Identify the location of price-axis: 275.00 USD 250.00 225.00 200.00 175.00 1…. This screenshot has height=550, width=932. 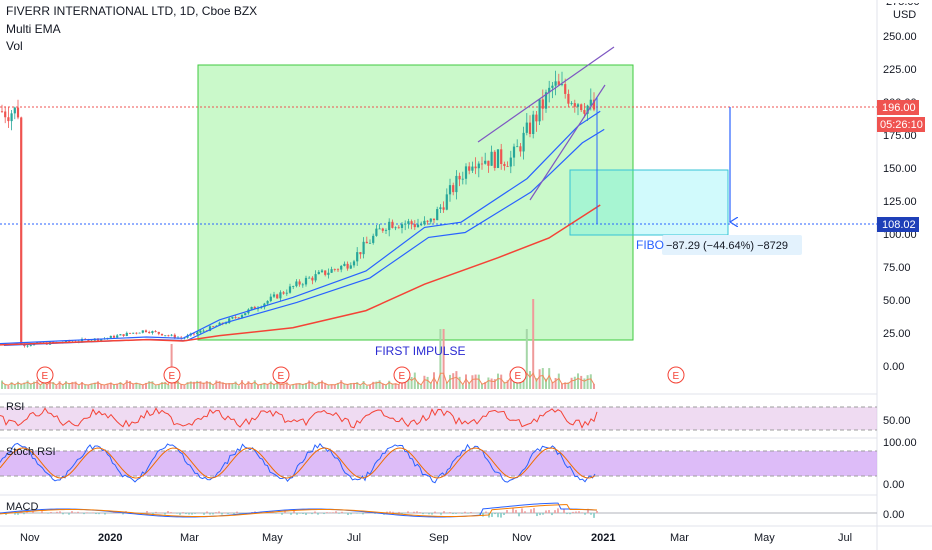
(904, 260).